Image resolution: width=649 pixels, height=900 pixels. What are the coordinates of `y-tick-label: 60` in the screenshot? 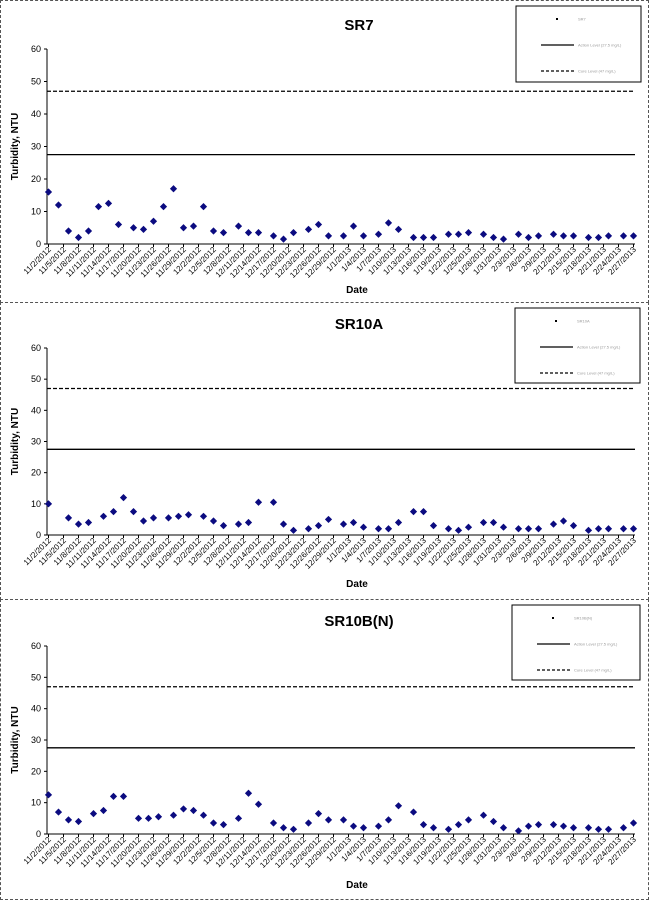 It's located at (36, 348).